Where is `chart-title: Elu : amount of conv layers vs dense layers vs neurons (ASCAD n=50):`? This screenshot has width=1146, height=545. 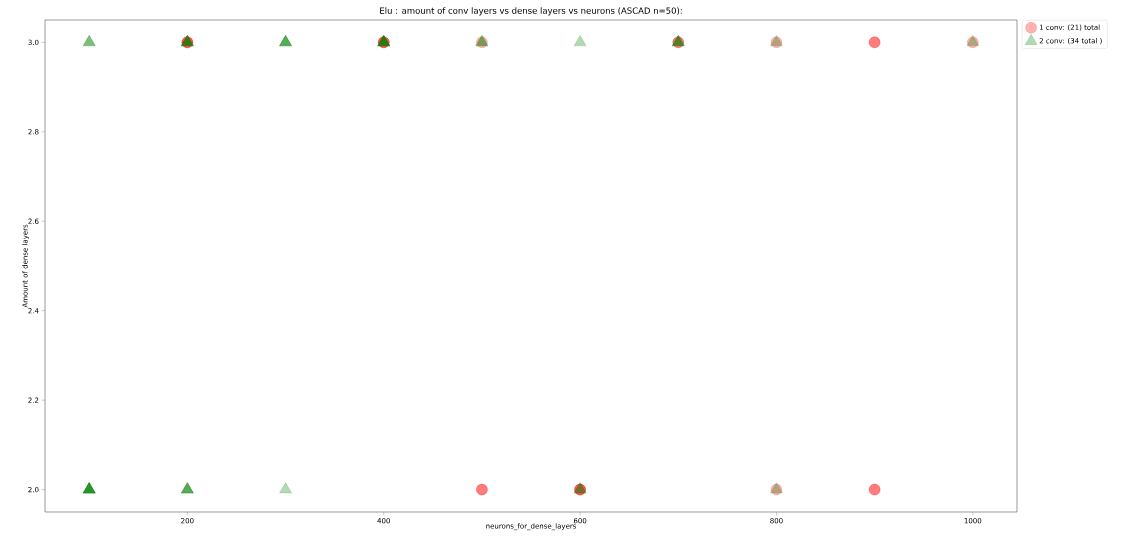
chart-title: Elu : amount of conv layers vs dense layers vs neurons (ASCAD n=50): is located at coordinates (531, 11).